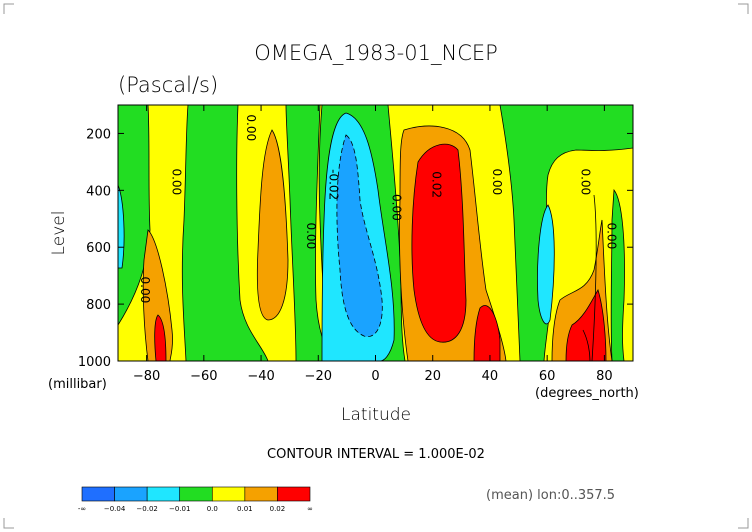 The height and width of the screenshot is (532, 752). I want to click on y-tick-label: 600, so click(98, 248).